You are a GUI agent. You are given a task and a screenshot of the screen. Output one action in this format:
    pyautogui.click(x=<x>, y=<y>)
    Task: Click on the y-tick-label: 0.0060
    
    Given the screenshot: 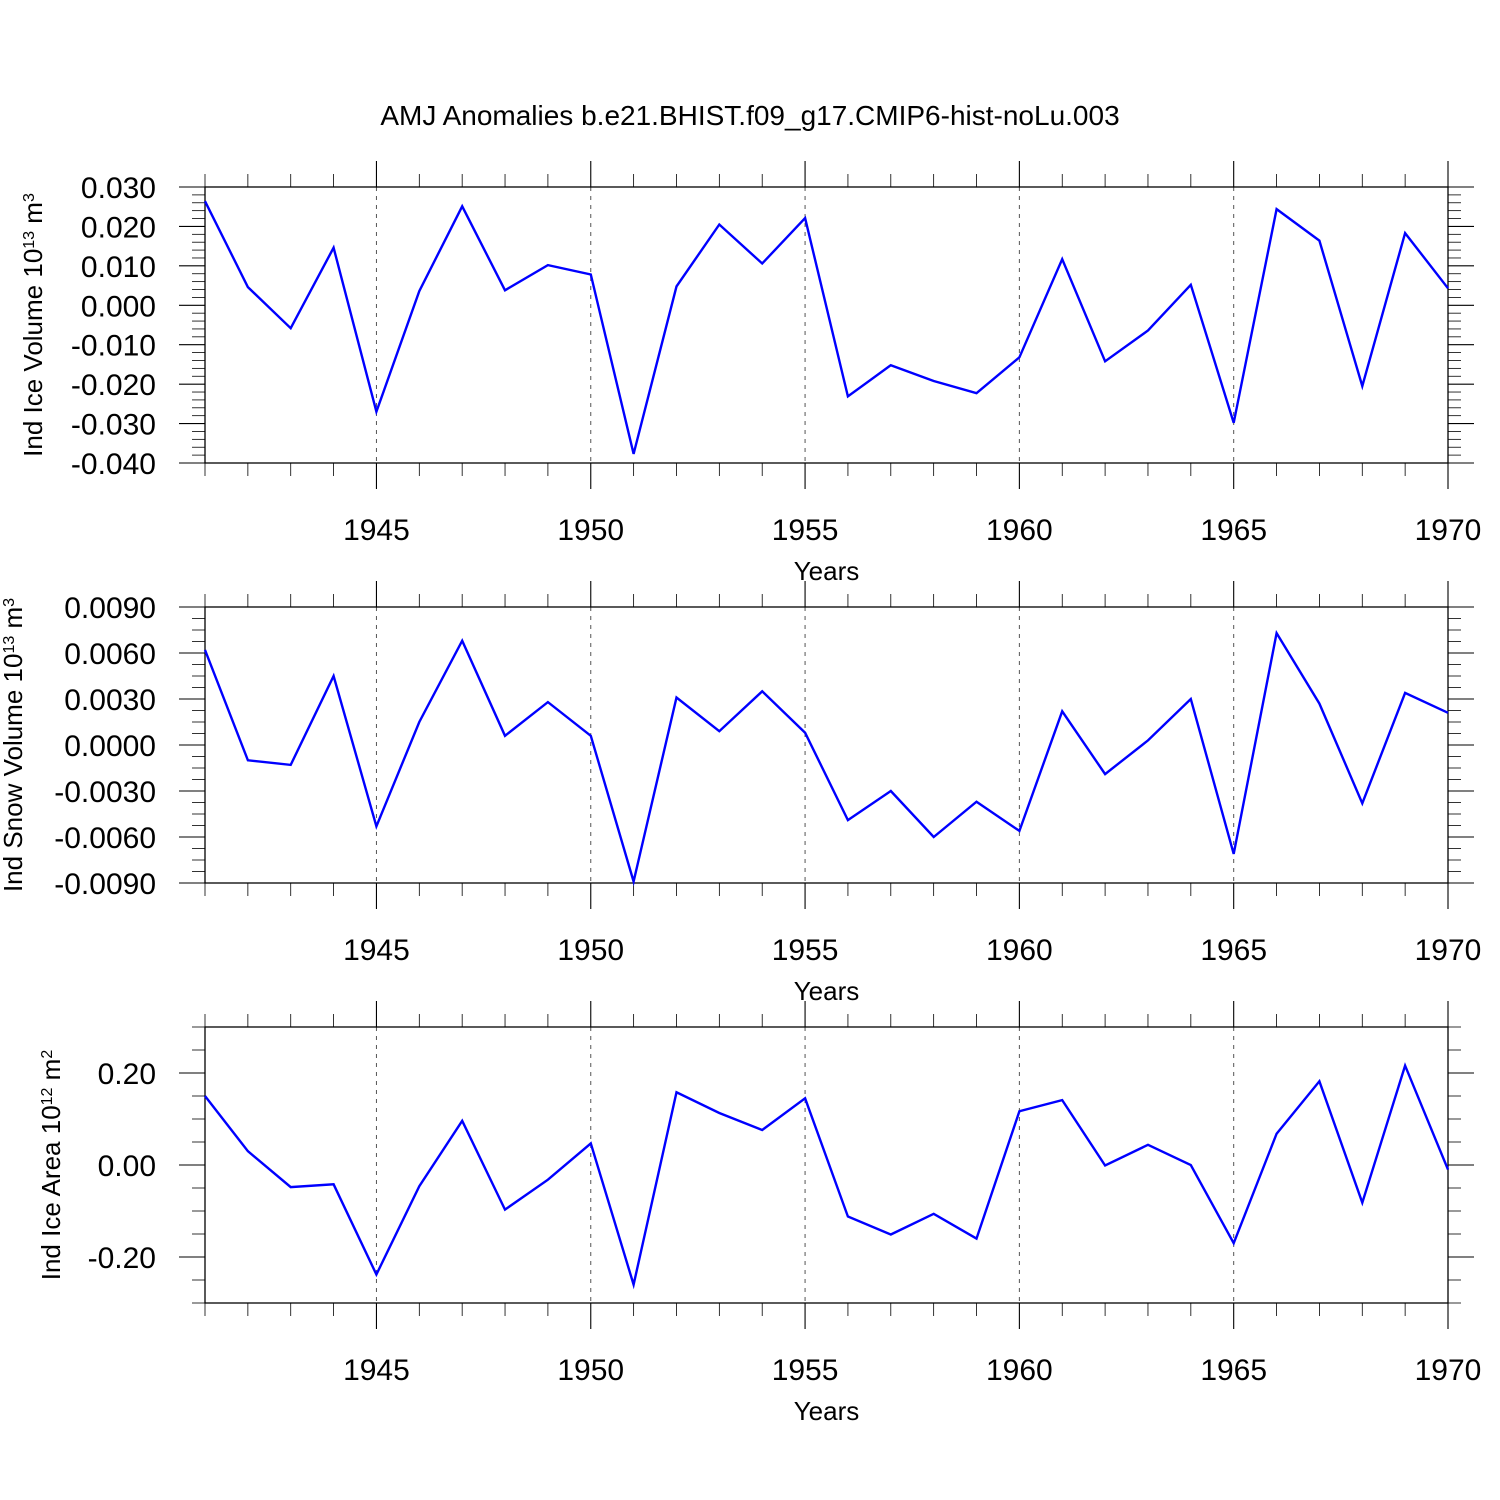 What is the action you would take?
    pyautogui.click(x=110, y=654)
    